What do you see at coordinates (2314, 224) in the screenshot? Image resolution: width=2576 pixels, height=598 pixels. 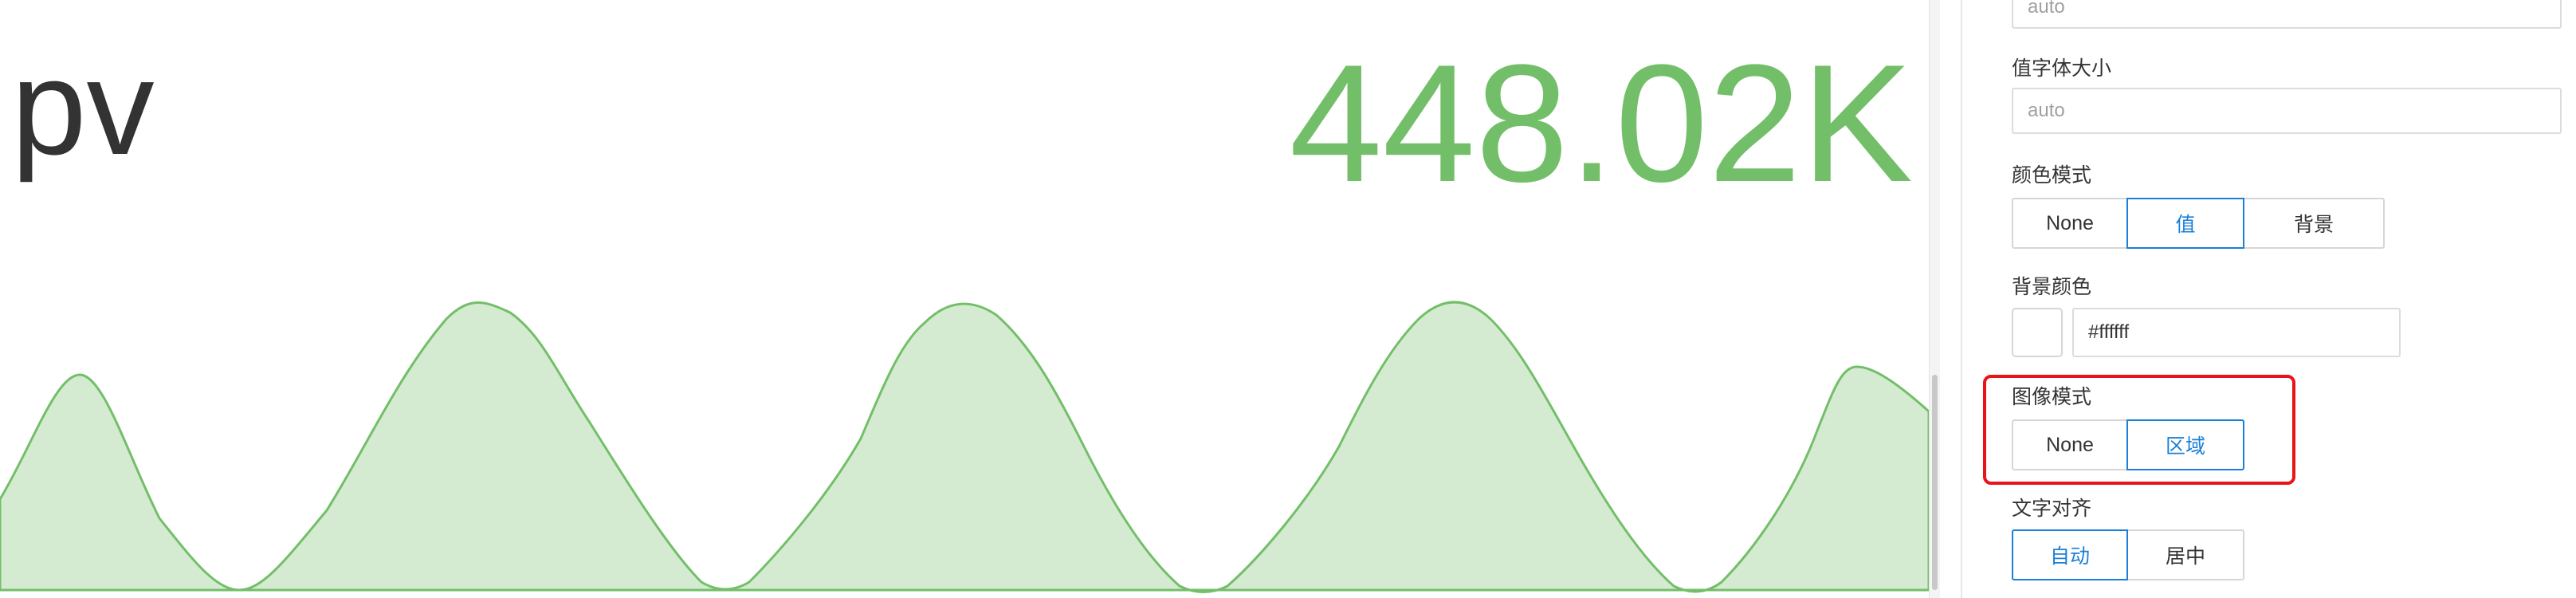 I see `color-mode-background: 背景` at bounding box center [2314, 224].